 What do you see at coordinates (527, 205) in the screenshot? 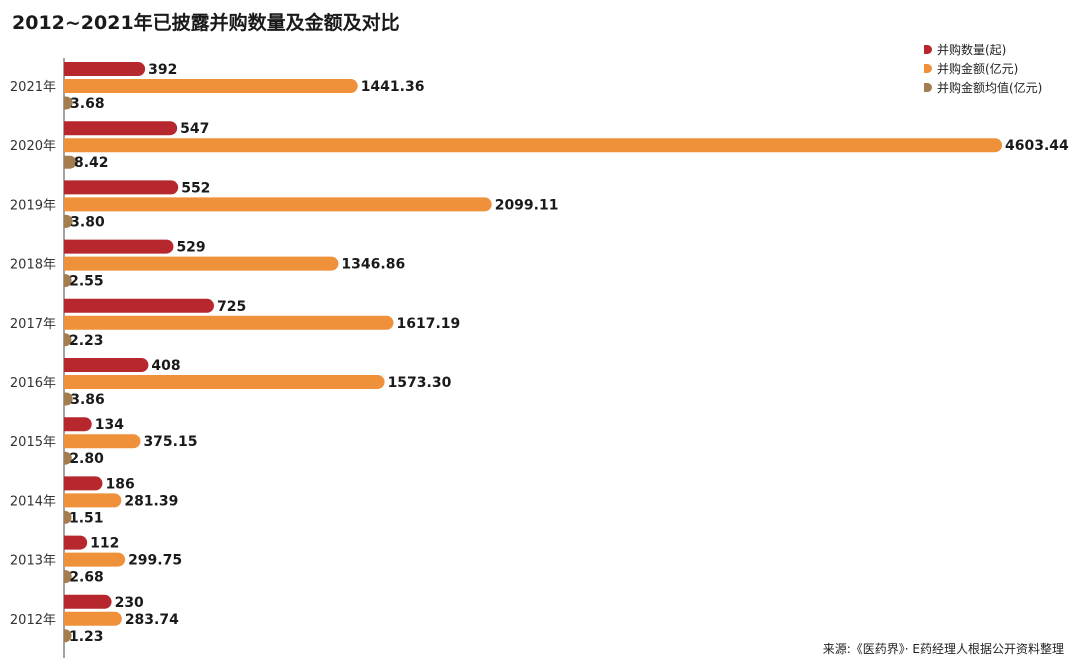
I see `data-label-amount: 2099.11` at bounding box center [527, 205].